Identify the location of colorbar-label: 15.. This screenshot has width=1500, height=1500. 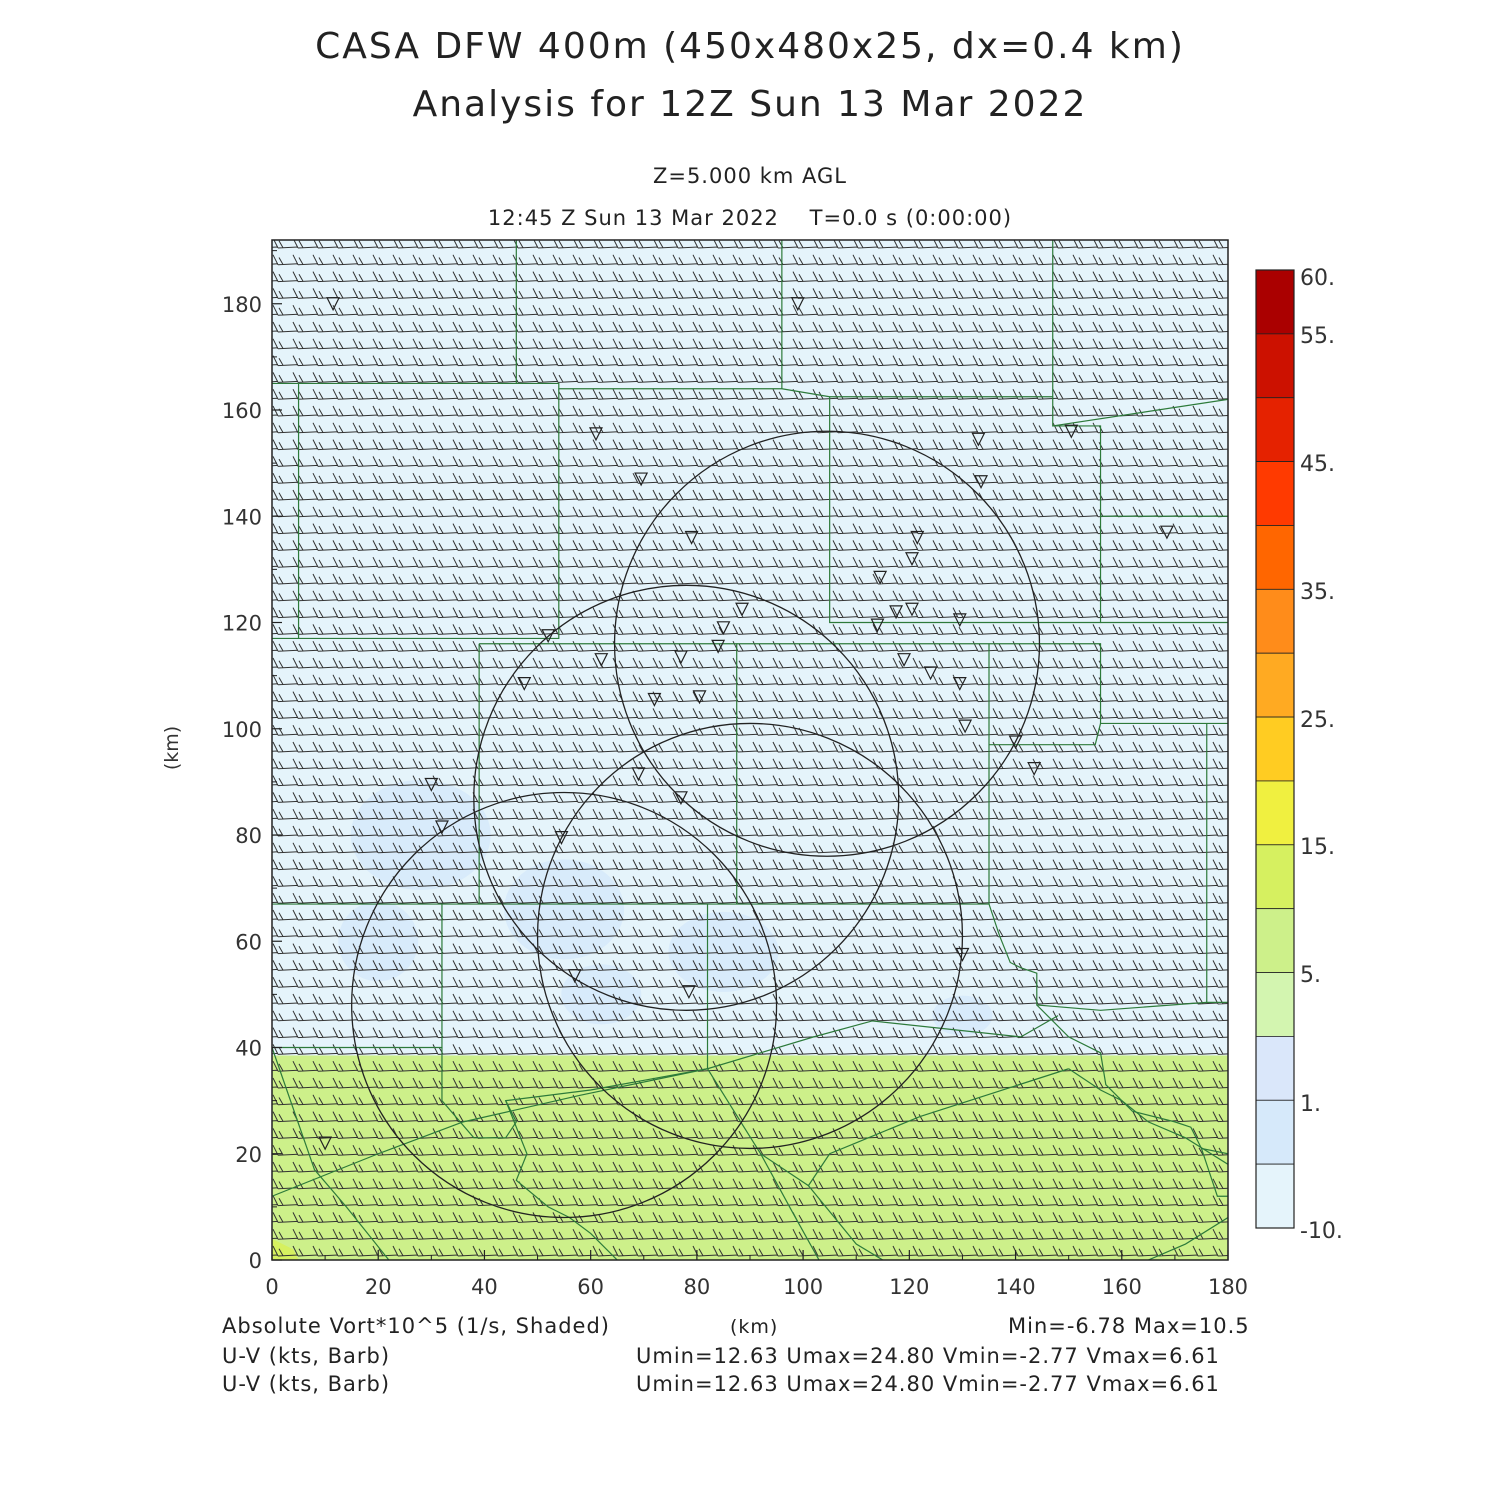
(1317, 847).